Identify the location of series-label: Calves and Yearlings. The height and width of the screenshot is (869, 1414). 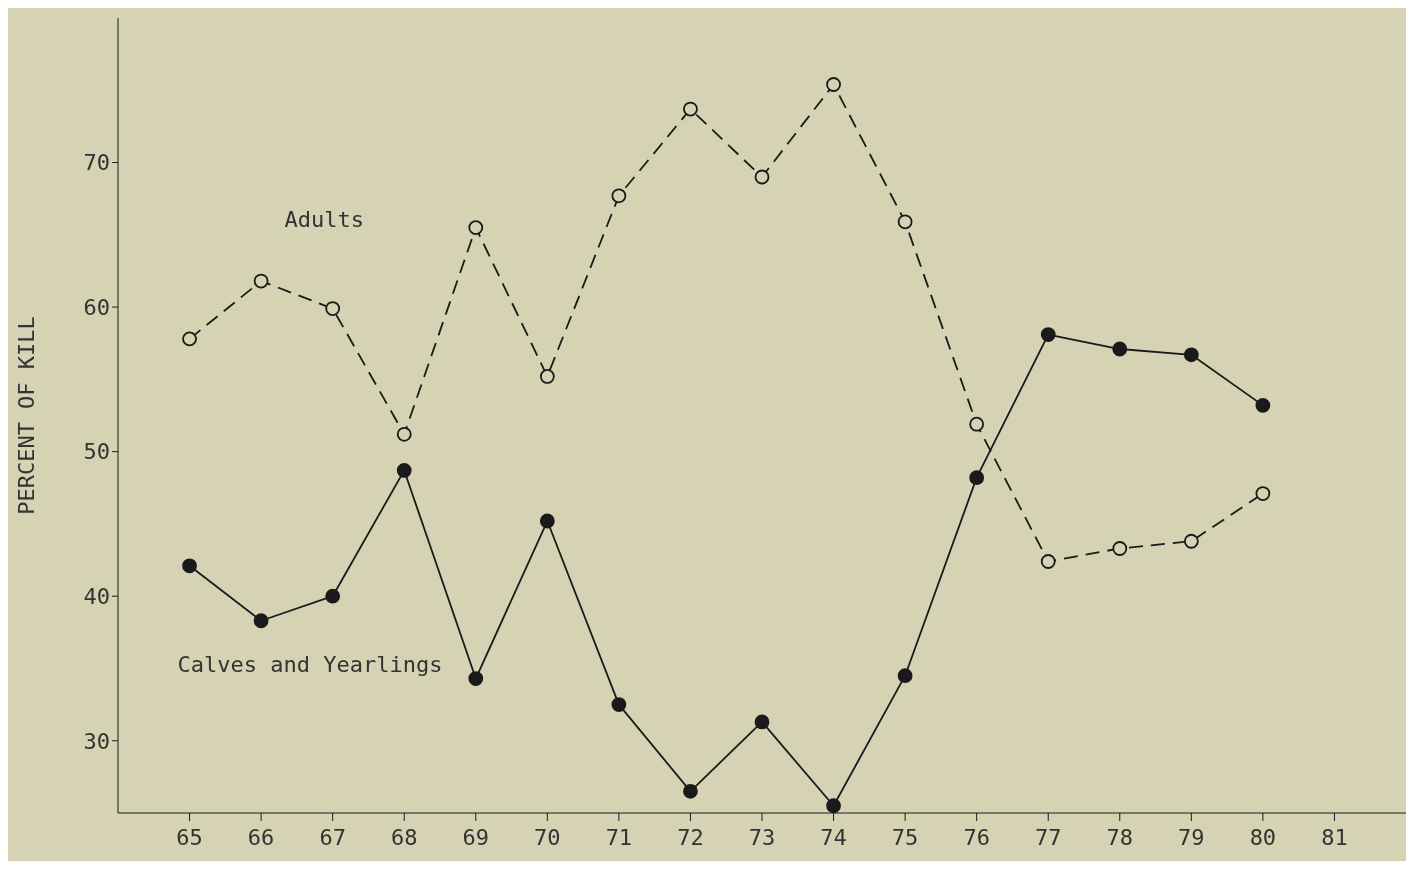
(310, 664).